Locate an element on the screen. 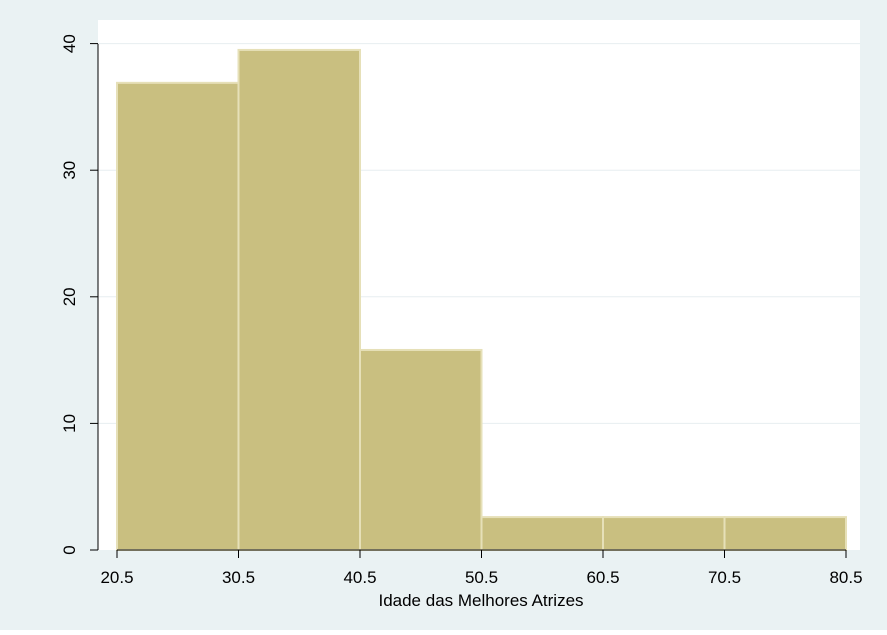  y-tick-label: 10 is located at coordinates (69, 423).